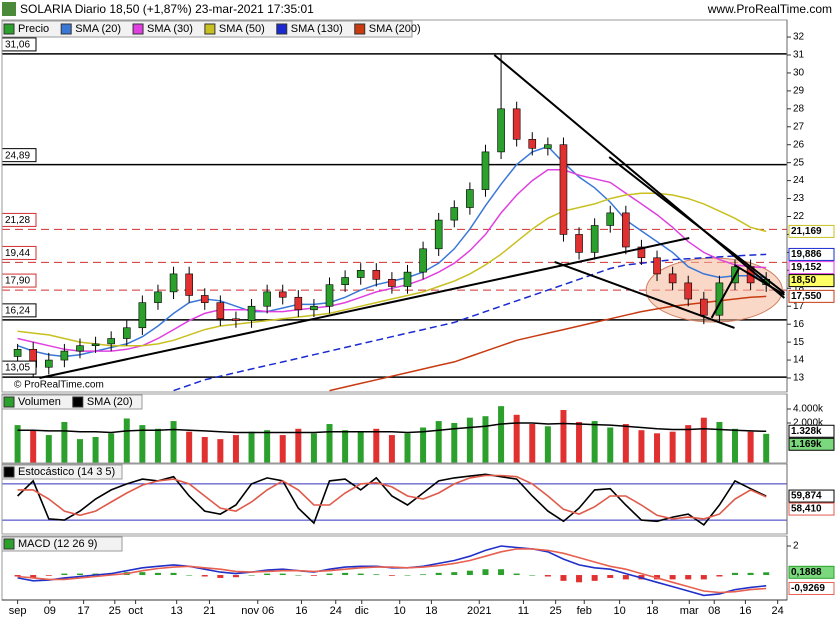 This screenshot has height=620, width=835. I want to click on legend-label: SMA (20), so click(110, 402).